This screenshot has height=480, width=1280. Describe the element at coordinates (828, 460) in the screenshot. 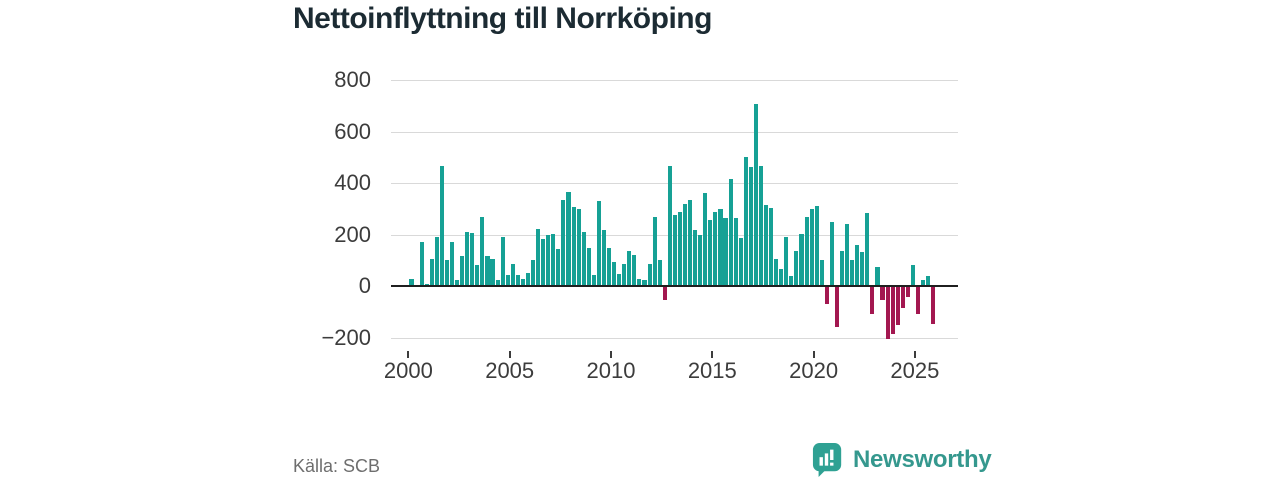

I see `newsworthy-logo-icon` at that location.